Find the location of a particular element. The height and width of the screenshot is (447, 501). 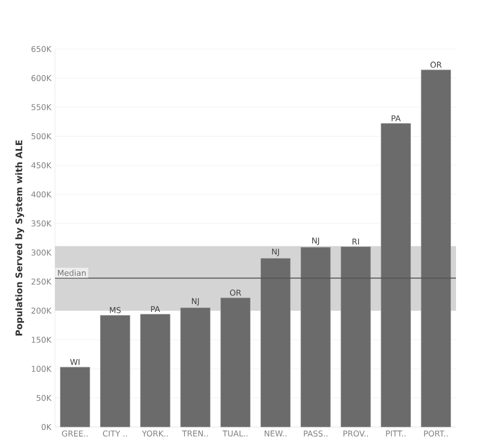

data-label: WI is located at coordinates (75, 362).